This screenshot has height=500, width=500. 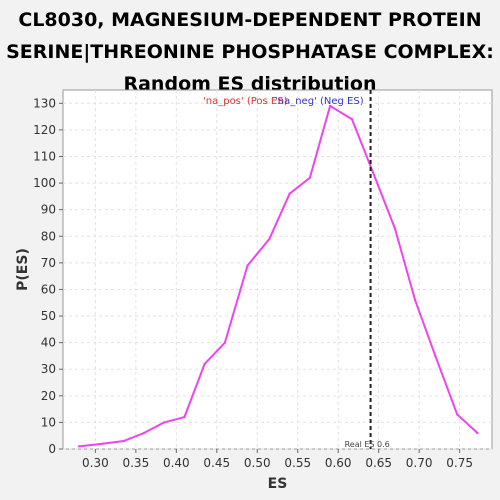 I want to click on y-tick-label-1: 10, so click(x=48, y=422).